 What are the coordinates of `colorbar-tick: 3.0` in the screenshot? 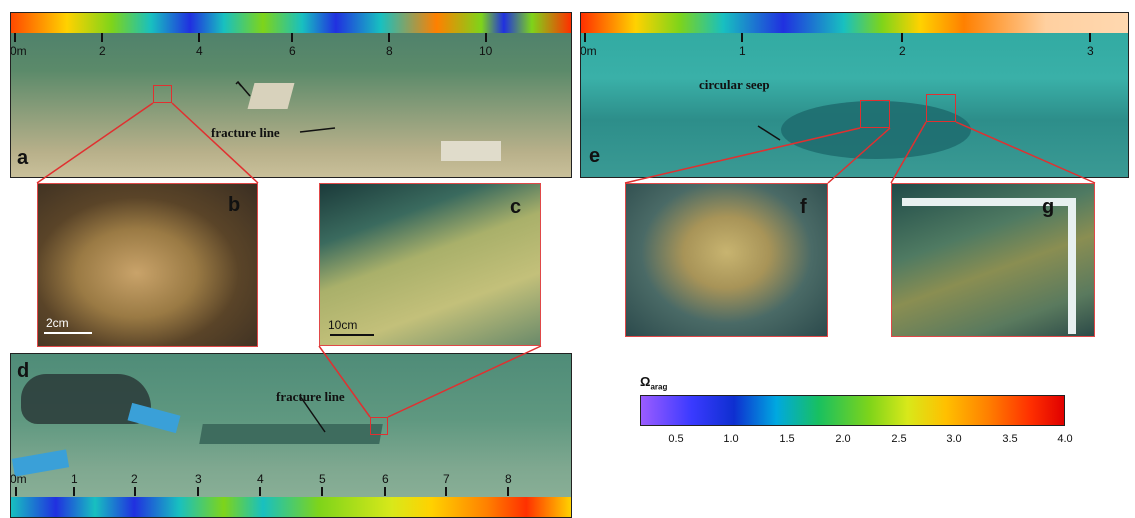 It's located at (954, 439).